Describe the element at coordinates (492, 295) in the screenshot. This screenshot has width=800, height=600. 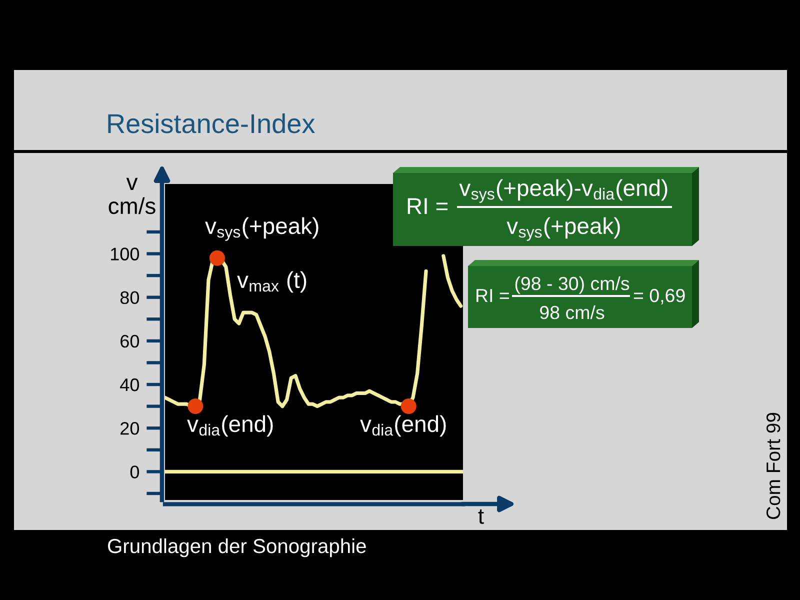
I see `text: RI =` at that location.